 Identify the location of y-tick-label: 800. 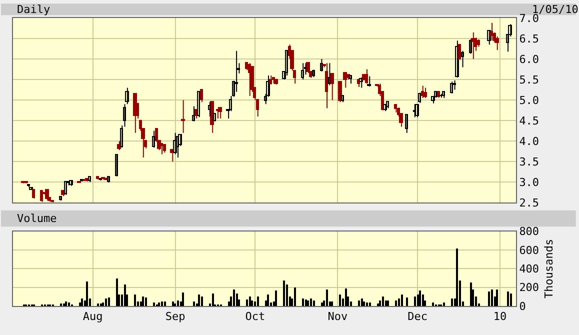
(529, 231).